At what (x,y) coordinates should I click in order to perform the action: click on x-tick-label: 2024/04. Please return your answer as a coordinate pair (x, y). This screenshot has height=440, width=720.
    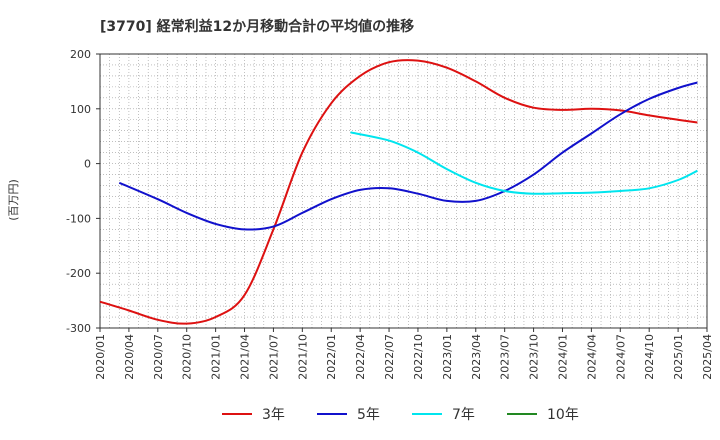
    Looking at the image, I should click on (591, 357).